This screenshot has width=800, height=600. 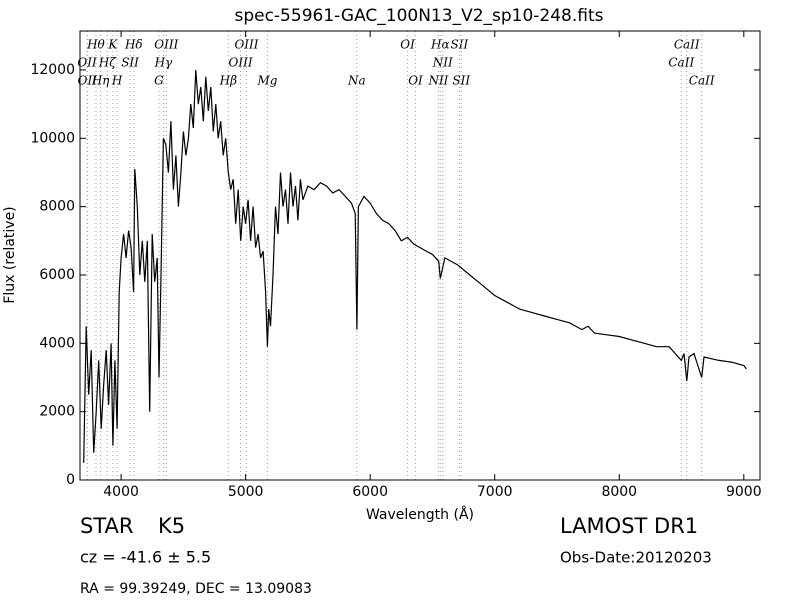 I want to click on chart-title: spec-55961-GAC_100N13_V2_sp10-248.fits, so click(x=418, y=16).